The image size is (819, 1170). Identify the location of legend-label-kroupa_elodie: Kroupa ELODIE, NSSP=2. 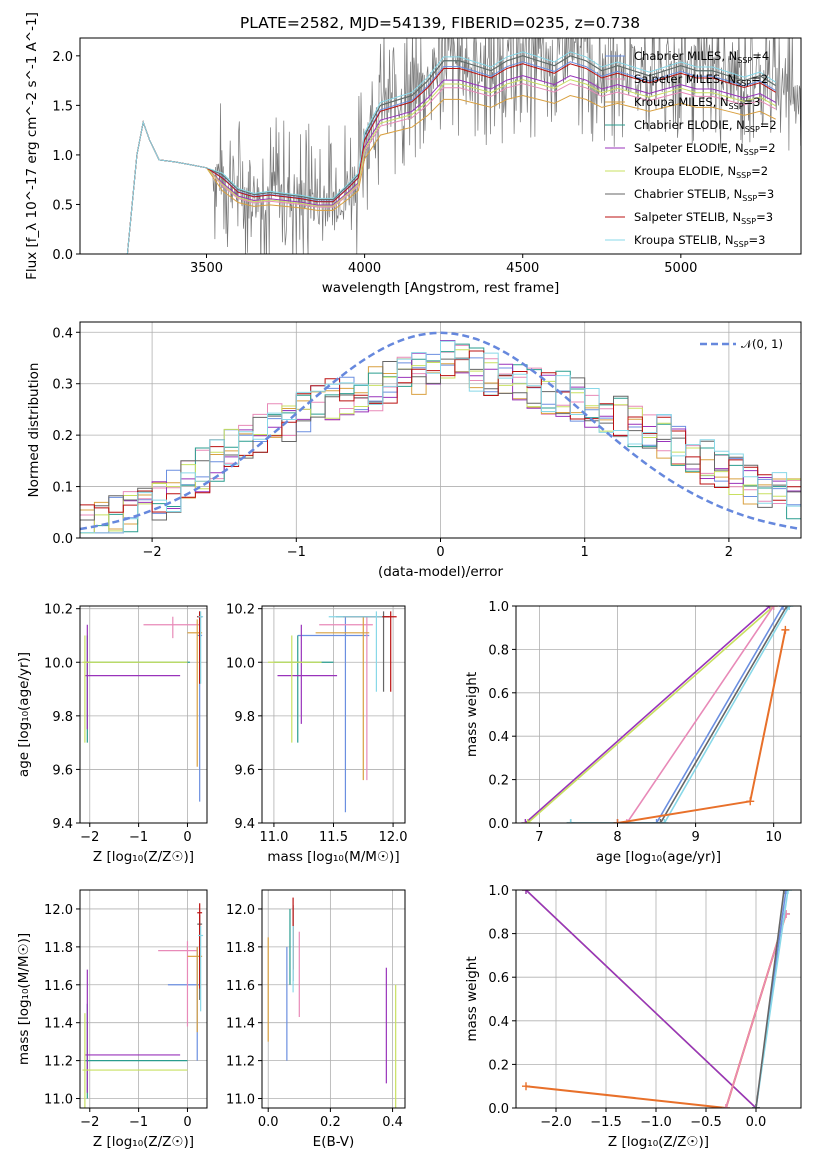
(701, 172).